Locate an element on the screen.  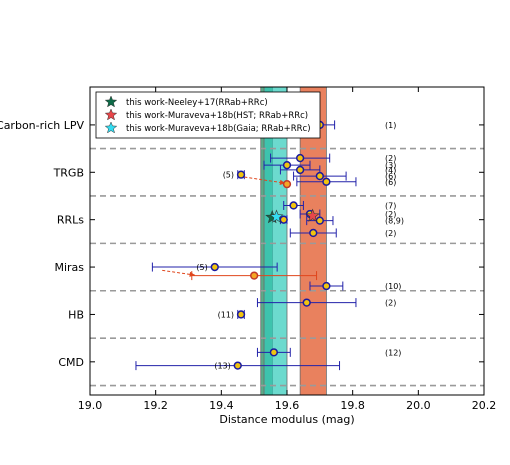
reference-label-10: (2) is located at coordinates (390, 214).